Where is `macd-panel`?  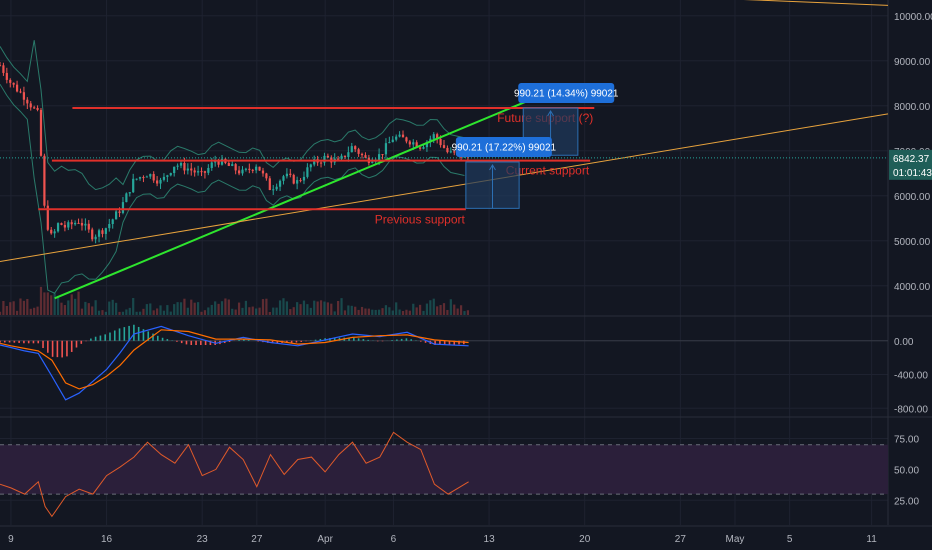 macd-panel is located at coordinates (444, 362).